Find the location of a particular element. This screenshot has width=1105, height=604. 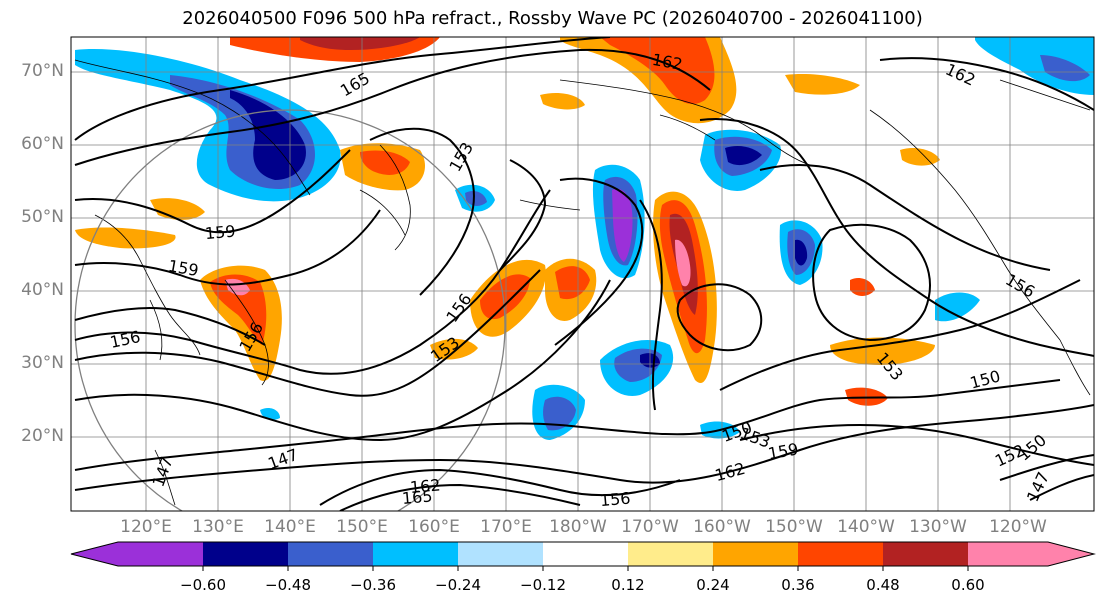

lon-label-170w: 170°W is located at coordinates (650, 527).